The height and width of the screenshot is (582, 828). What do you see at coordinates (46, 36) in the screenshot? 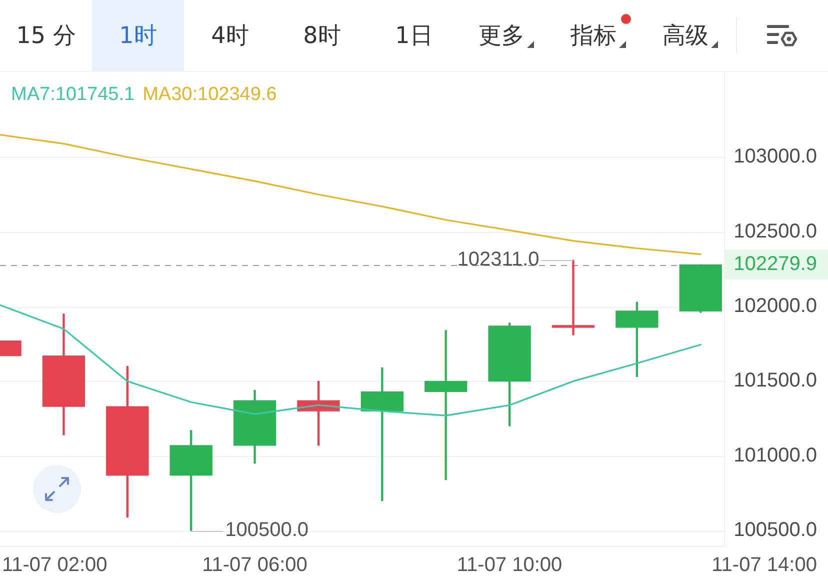
I see `text: 15 分` at bounding box center [46, 36].